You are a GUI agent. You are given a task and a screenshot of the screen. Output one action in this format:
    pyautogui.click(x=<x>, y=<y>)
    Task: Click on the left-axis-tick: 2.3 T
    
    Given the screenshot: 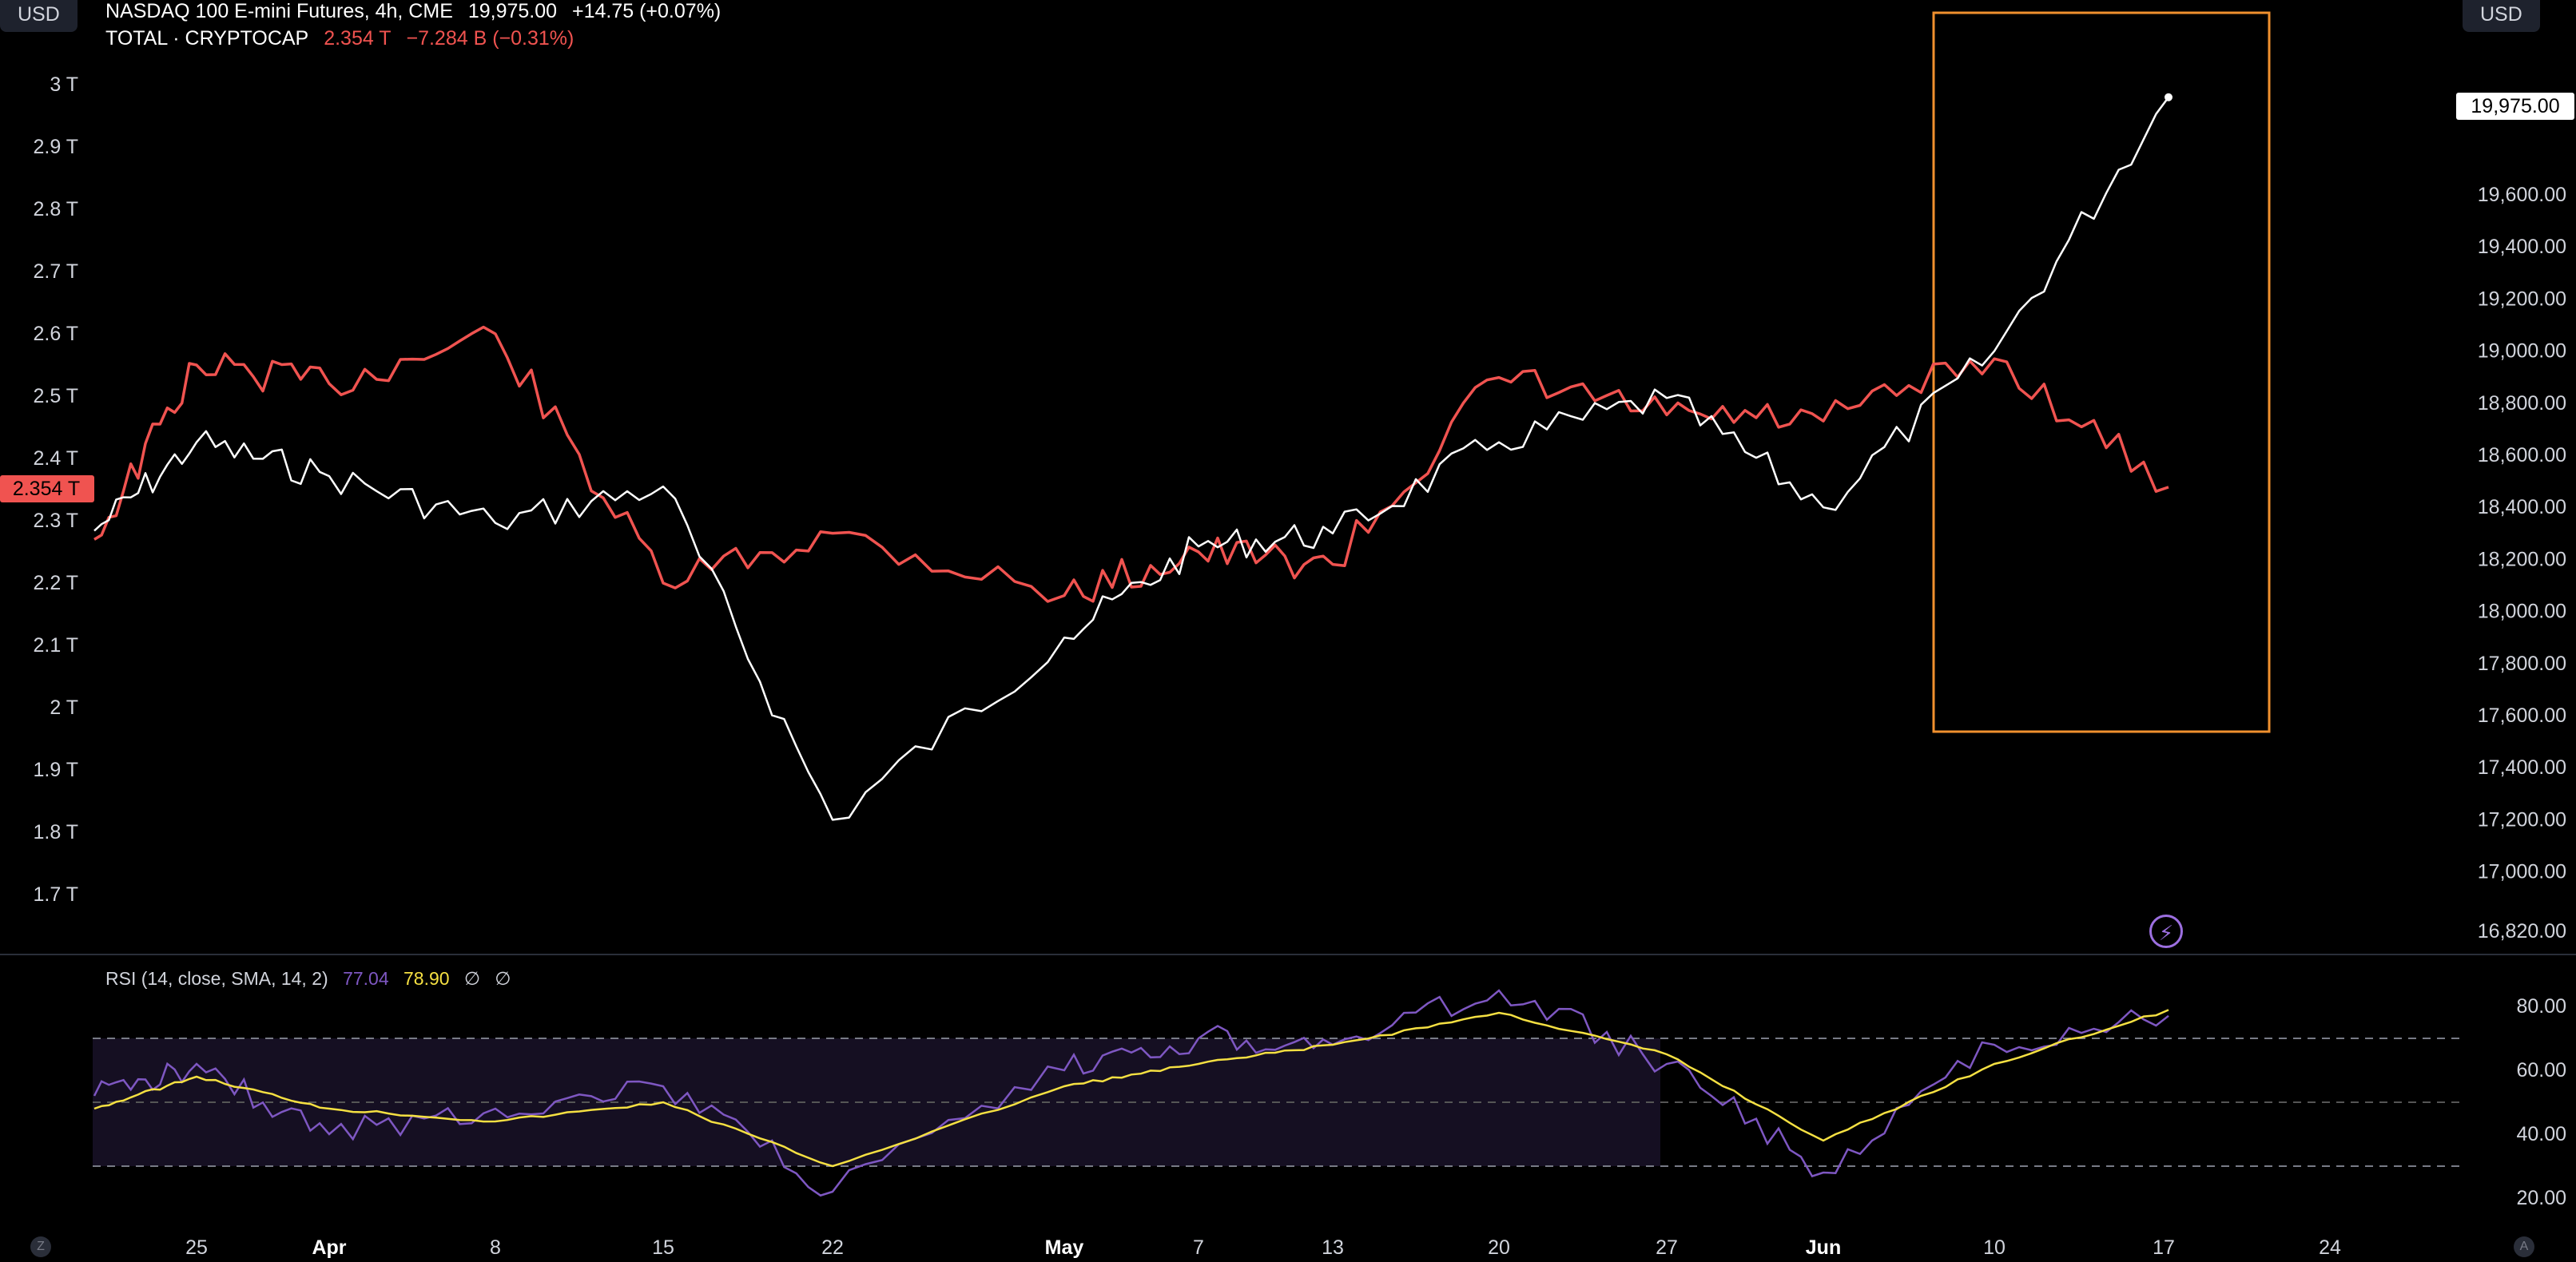 What is the action you would take?
    pyautogui.click(x=55, y=521)
    